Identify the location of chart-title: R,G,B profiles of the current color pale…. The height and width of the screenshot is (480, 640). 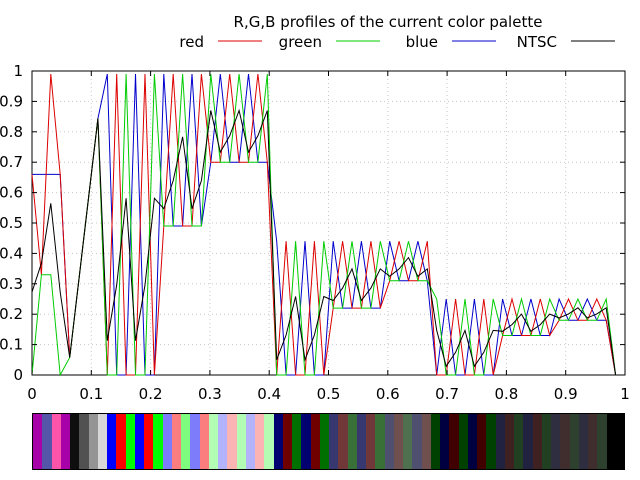
(388, 22).